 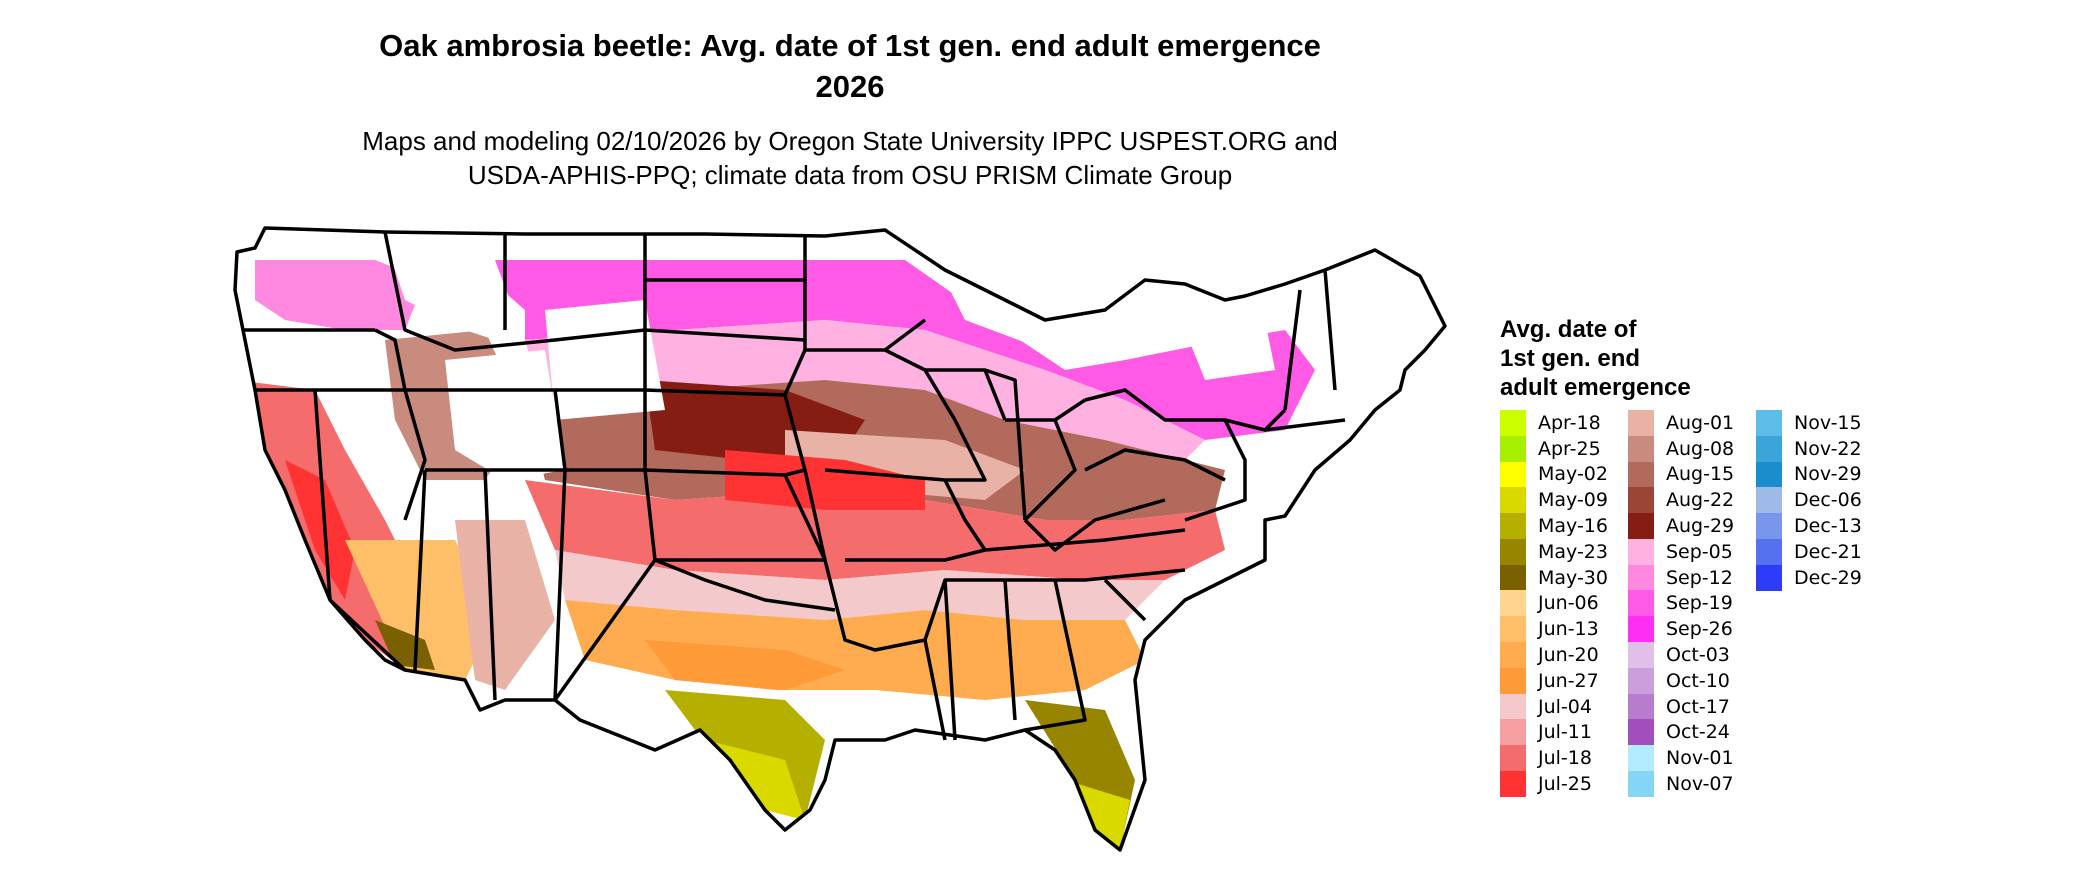 What do you see at coordinates (1573, 577) in the screenshot?
I see `legend-label: May-30` at bounding box center [1573, 577].